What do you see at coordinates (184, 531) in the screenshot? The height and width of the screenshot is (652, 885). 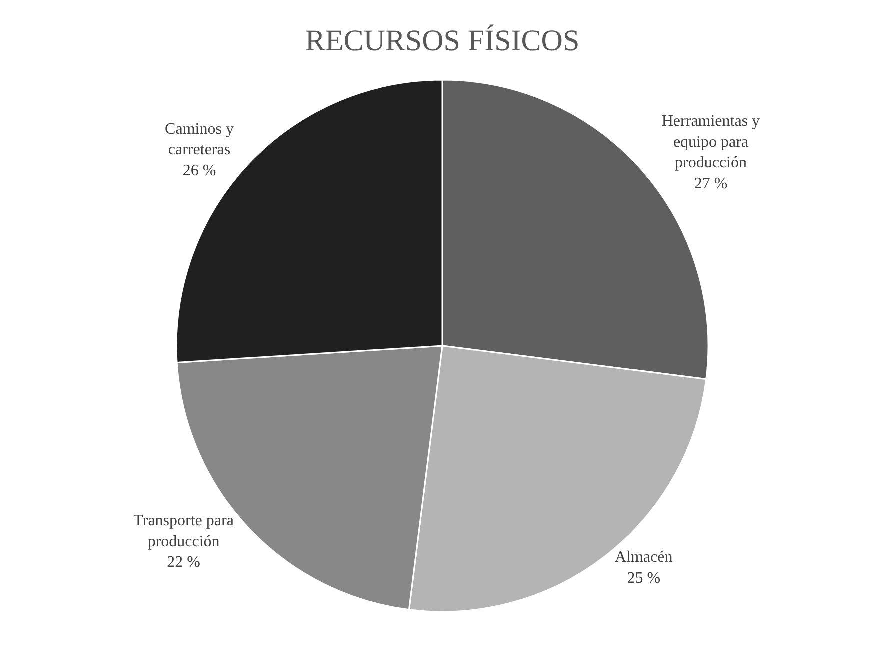 I see `slice-label: Transporte para producción` at bounding box center [184, 531].